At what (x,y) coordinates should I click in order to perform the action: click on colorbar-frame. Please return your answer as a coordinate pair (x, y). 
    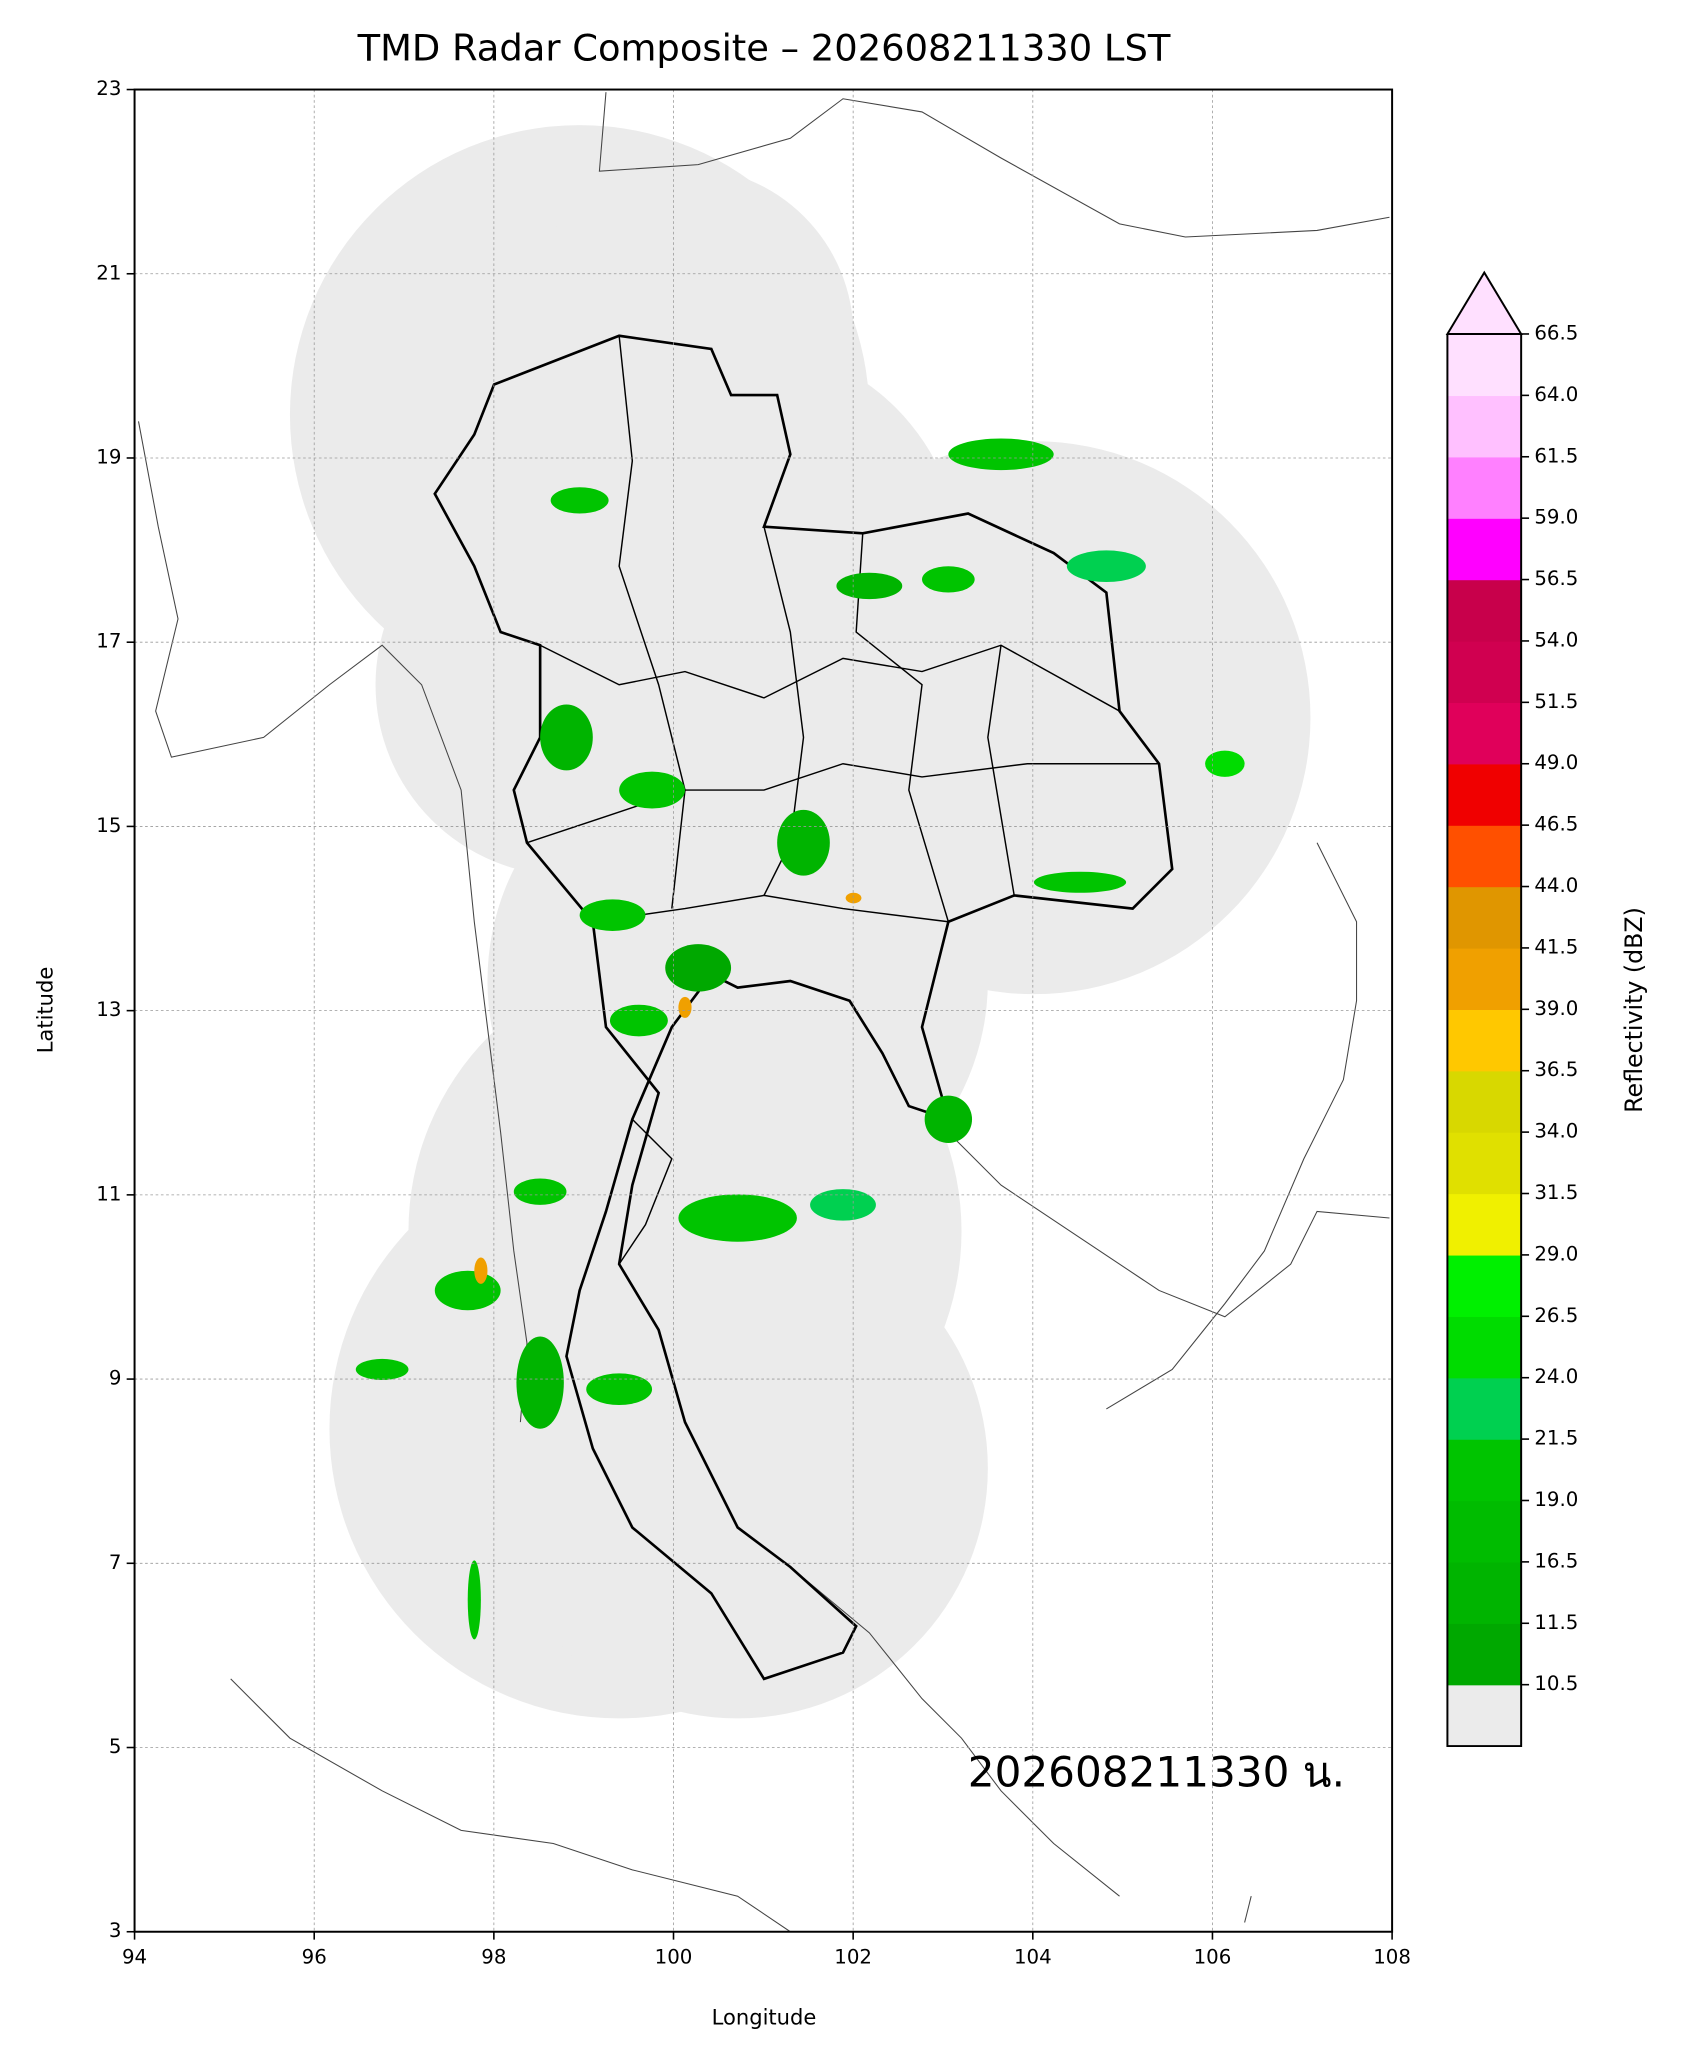
    Looking at the image, I should click on (1484, 1040).